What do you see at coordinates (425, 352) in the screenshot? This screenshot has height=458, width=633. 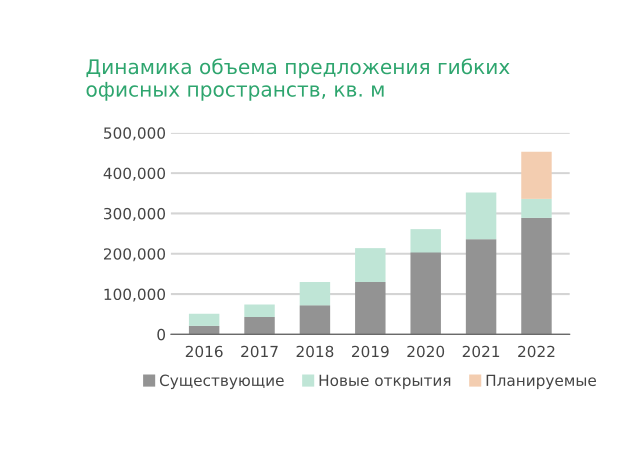 I see `x-tick-label: 2020` at bounding box center [425, 352].